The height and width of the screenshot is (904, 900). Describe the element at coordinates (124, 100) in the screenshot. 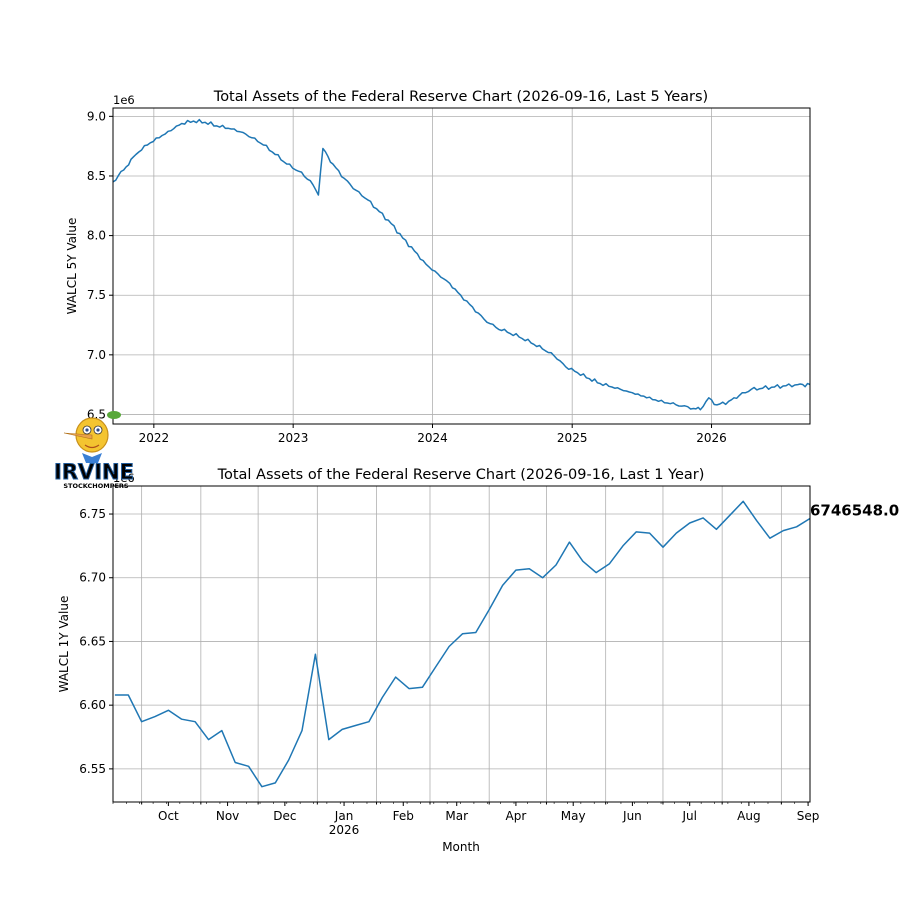

I see `chart-5y-offset-label: 1e6` at that location.